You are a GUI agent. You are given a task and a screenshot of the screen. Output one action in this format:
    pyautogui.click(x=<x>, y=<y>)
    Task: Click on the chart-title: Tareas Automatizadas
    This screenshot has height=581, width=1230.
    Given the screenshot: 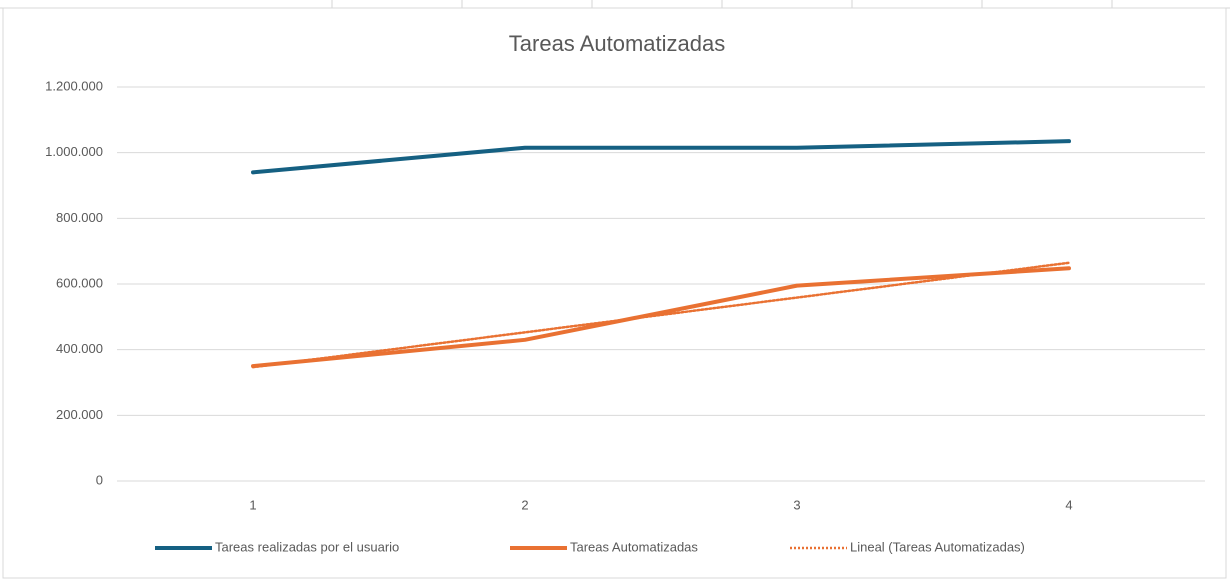 What is the action you would take?
    pyautogui.click(x=617, y=43)
    